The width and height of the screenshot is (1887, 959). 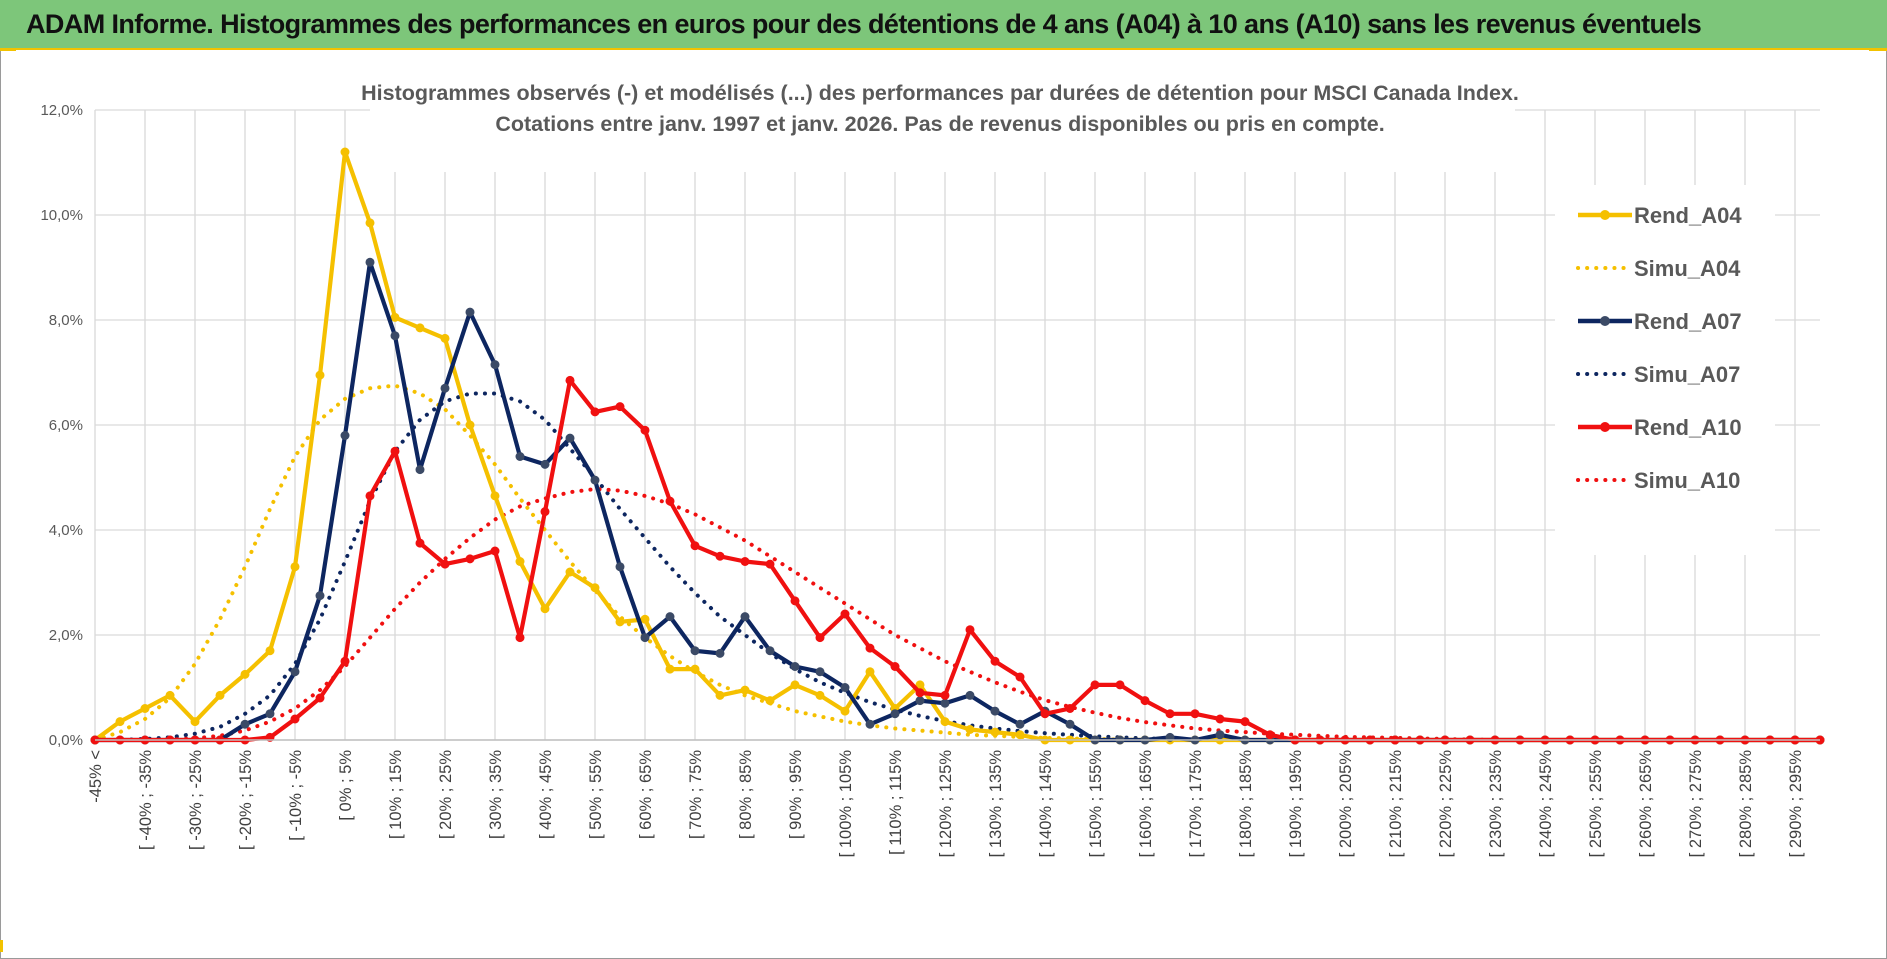 What do you see at coordinates (146, 800) in the screenshot?
I see `x-tick-label: [ -40% ; -35%` at bounding box center [146, 800].